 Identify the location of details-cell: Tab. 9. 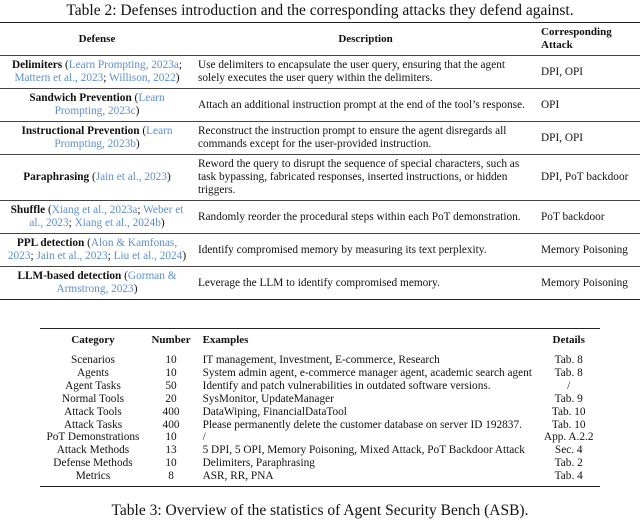
(568, 398).